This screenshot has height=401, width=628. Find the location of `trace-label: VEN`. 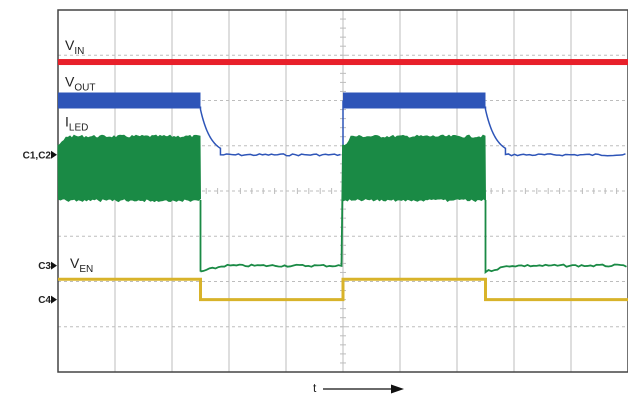

trace-label: VEN is located at coordinates (81, 265).